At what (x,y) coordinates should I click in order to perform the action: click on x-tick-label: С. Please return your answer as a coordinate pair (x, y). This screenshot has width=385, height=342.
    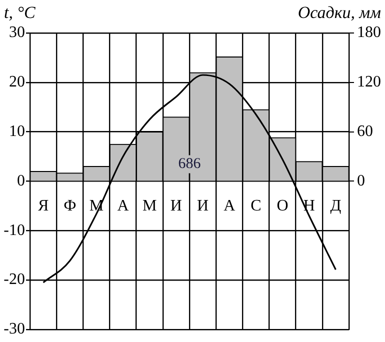
    Looking at the image, I should click on (256, 205).